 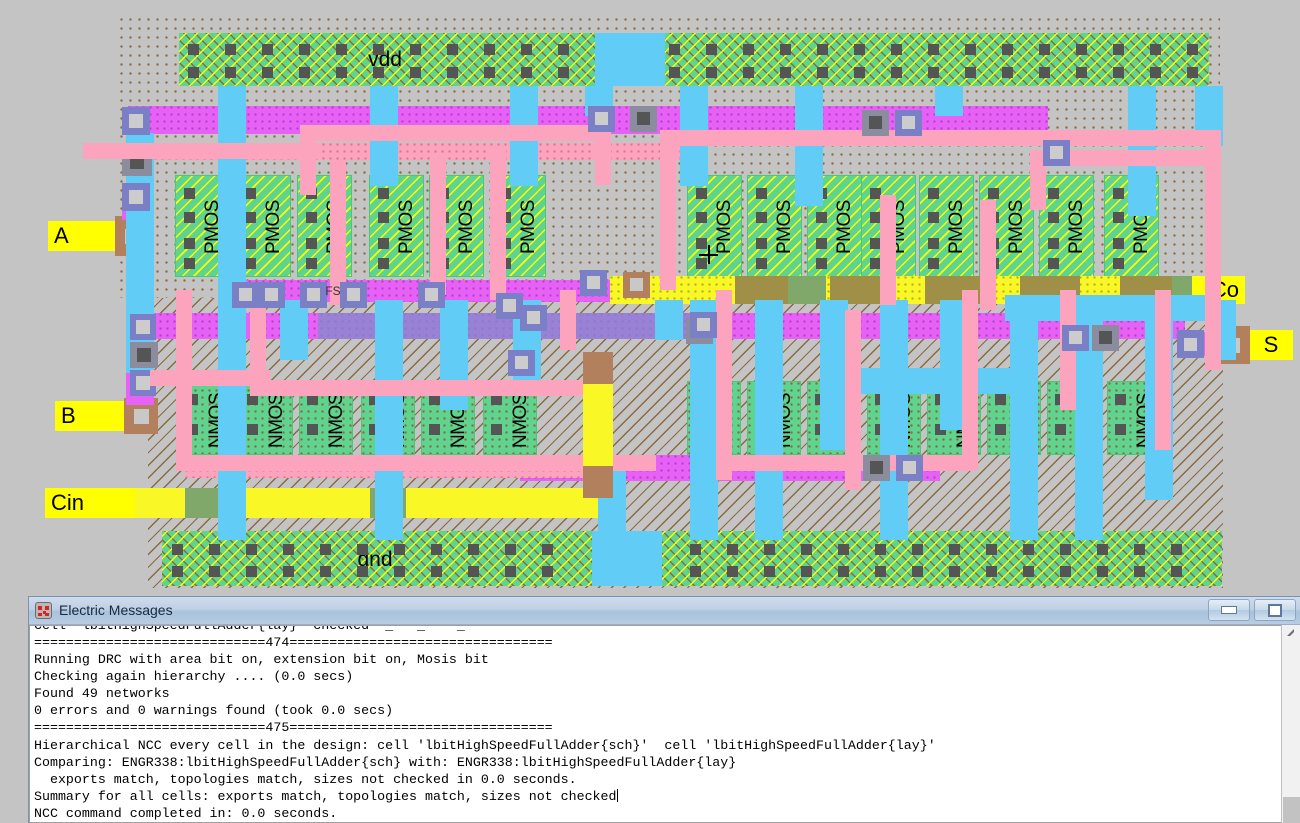 What do you see at coordinates (194, 677) in the screenshot?
I see `console-line: Checking again hierarchy .... (0.0 secs)` at bounding box center [194, 677].